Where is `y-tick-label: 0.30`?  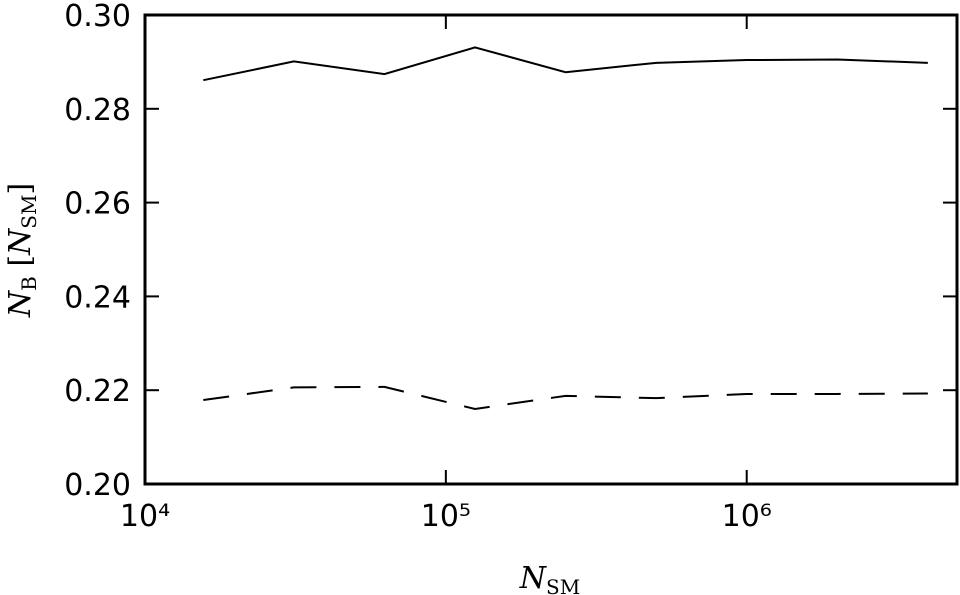
y-tick-label: 0.30 is located at coordinates (97, 17).